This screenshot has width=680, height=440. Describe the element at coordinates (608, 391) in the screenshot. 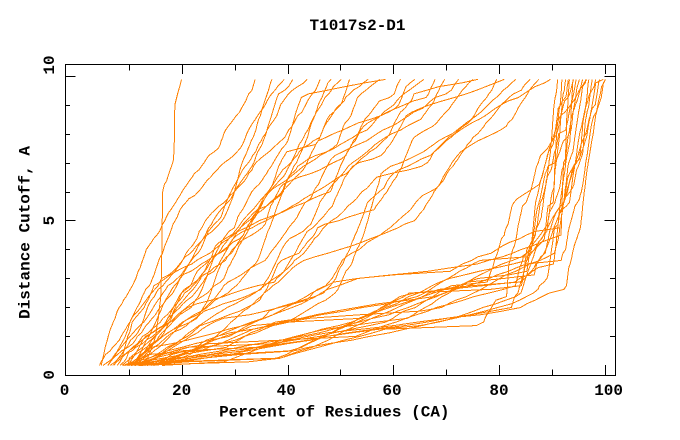

I see `svg-text: 100` at that location.